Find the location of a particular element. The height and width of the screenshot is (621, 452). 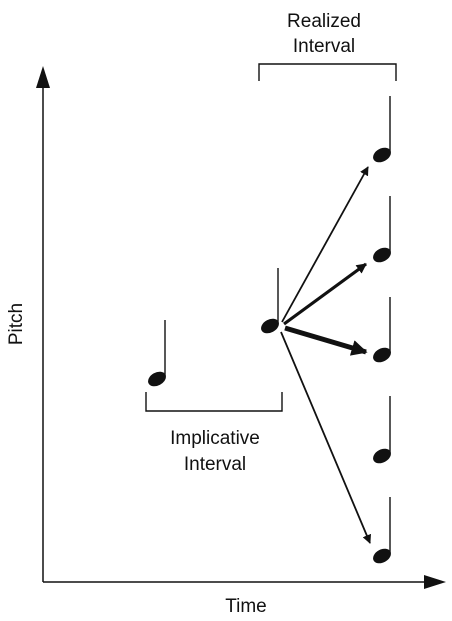

pitch-axis is located at coordinates (43, 324).